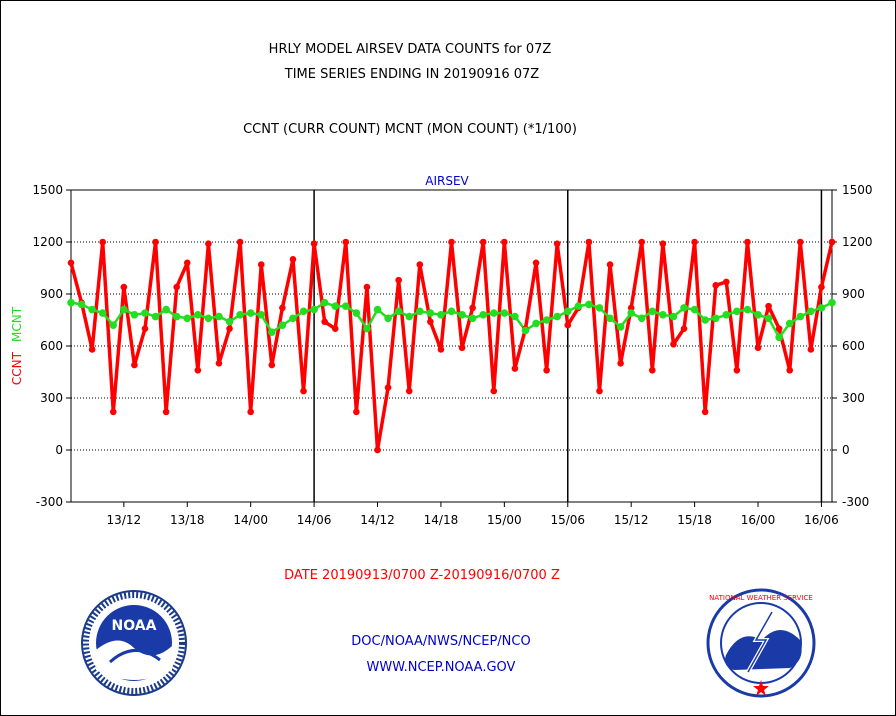 The image size is (896, 716). Describe the element at coordinates (377, 520) in the screenshot. I see `x-tick-label: 14/12` at that location.